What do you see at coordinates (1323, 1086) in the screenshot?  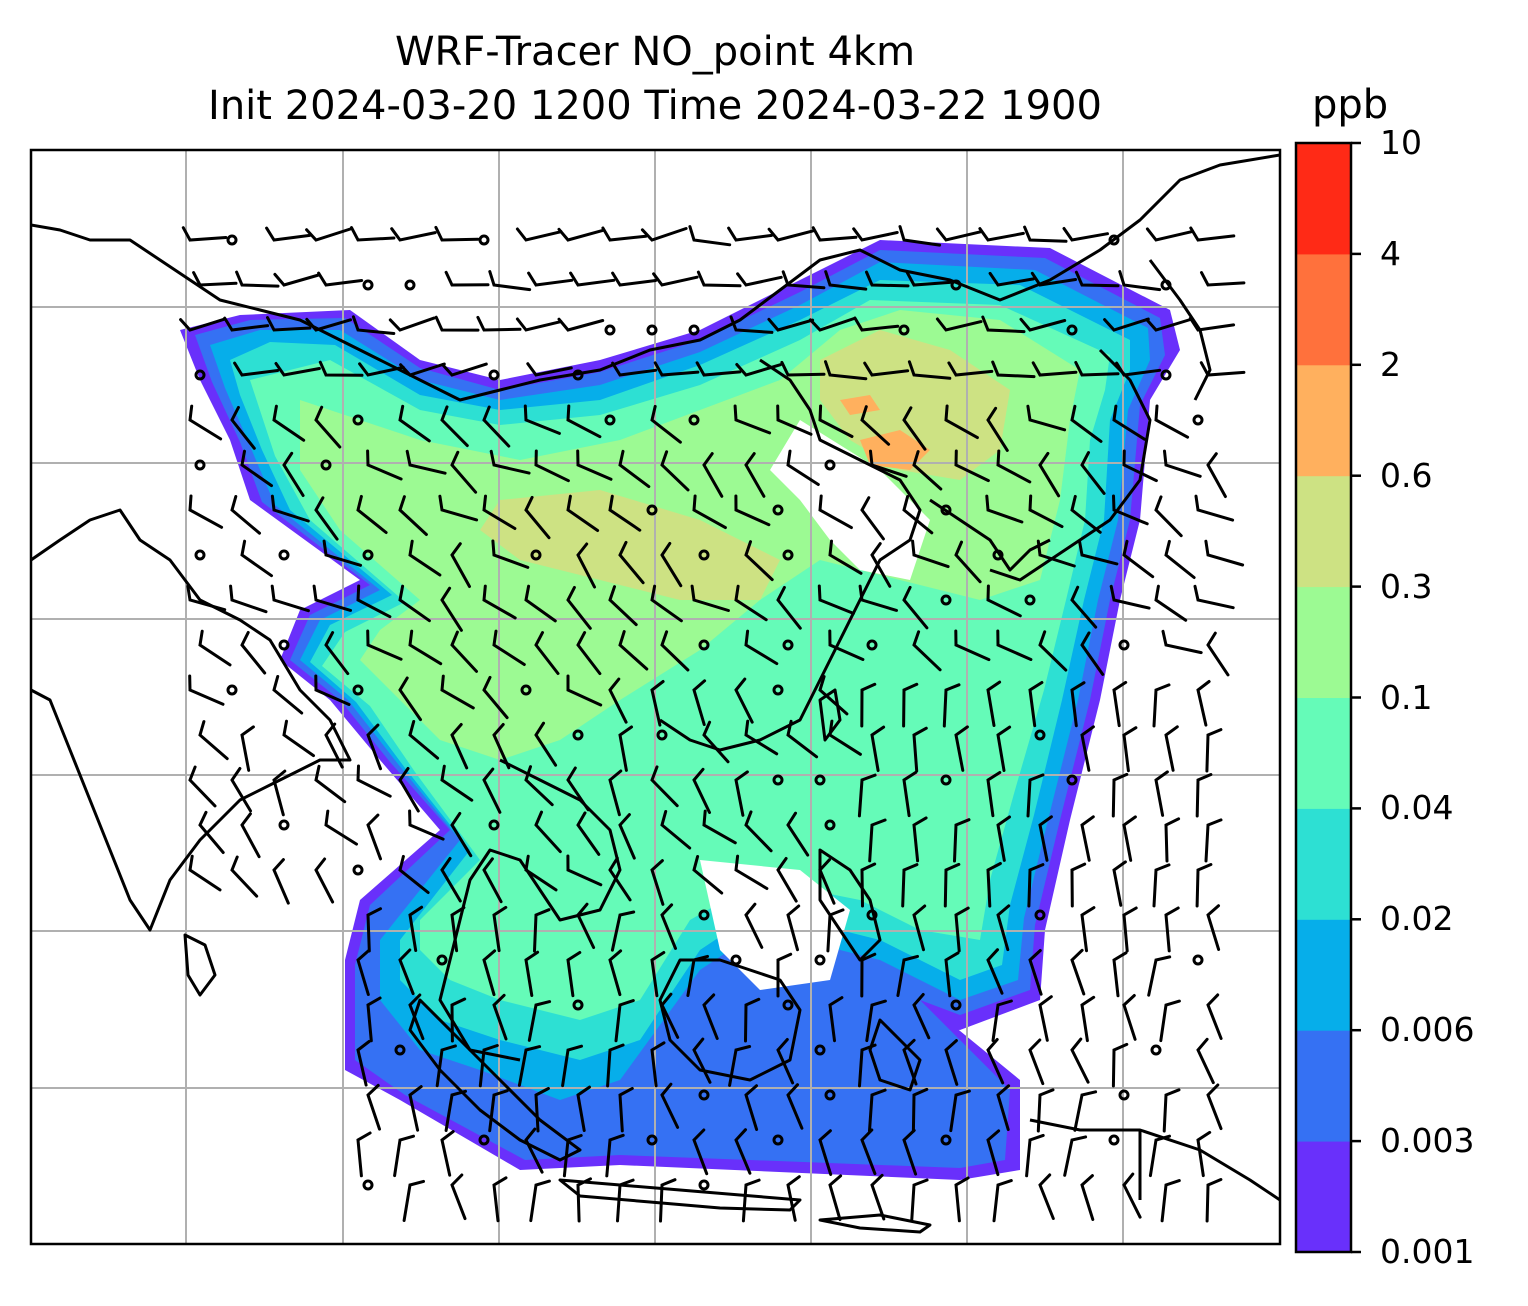 I see `colorbar-segment` at bounding box center [1323, 1086].